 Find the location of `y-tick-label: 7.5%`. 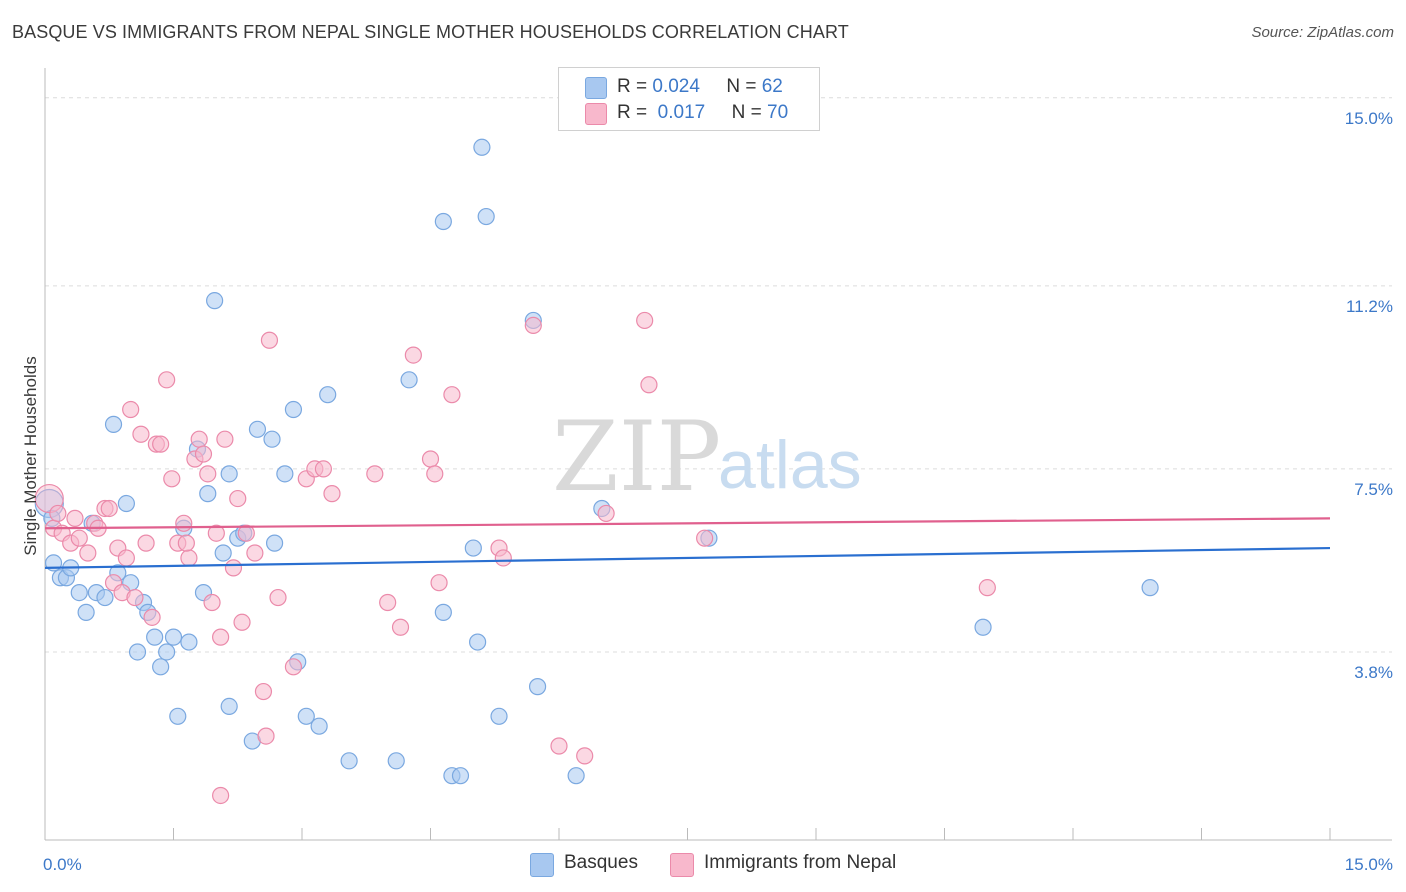

y-tick-label: 7.5% is located at coordinates (1373, 489).